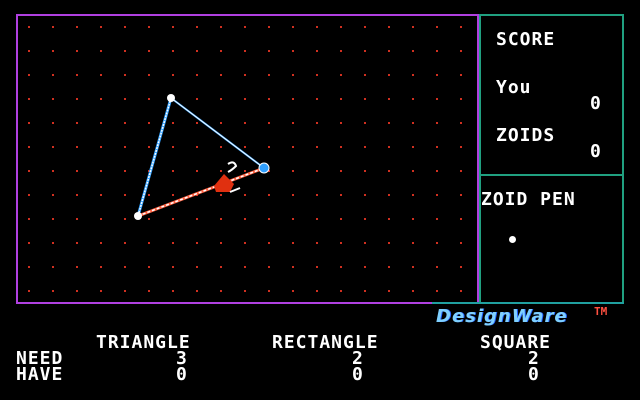 The image size is (640, 400). I want to click on designware-logo: DesignWare TM, so click(528, 314).